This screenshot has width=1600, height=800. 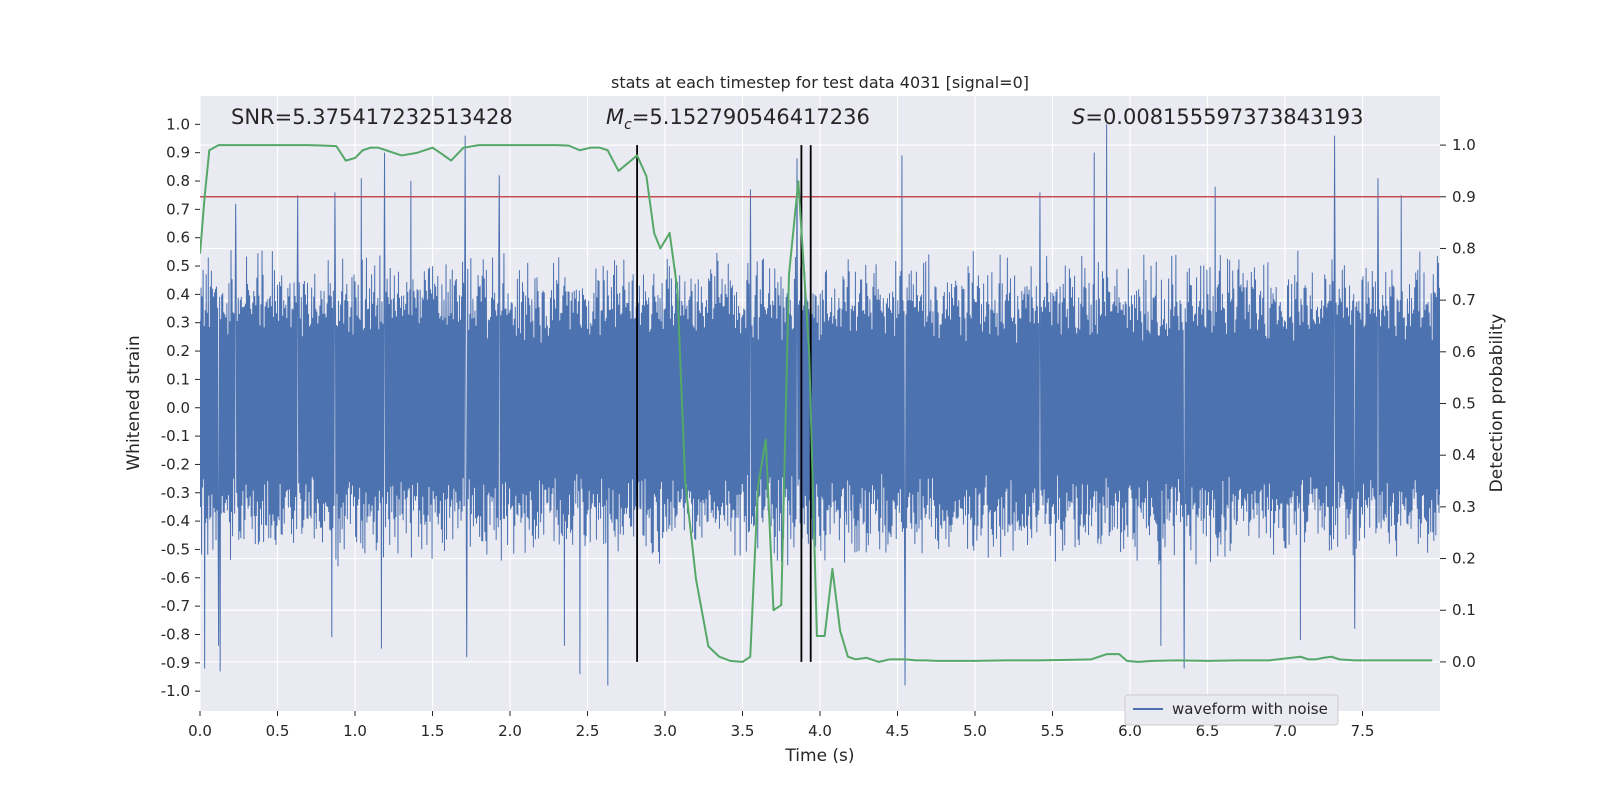 What do you see at coordinates (819, 756) in the screenshot?
I see `x-axis-label: Time (s)` at bounding box center [819, 756].